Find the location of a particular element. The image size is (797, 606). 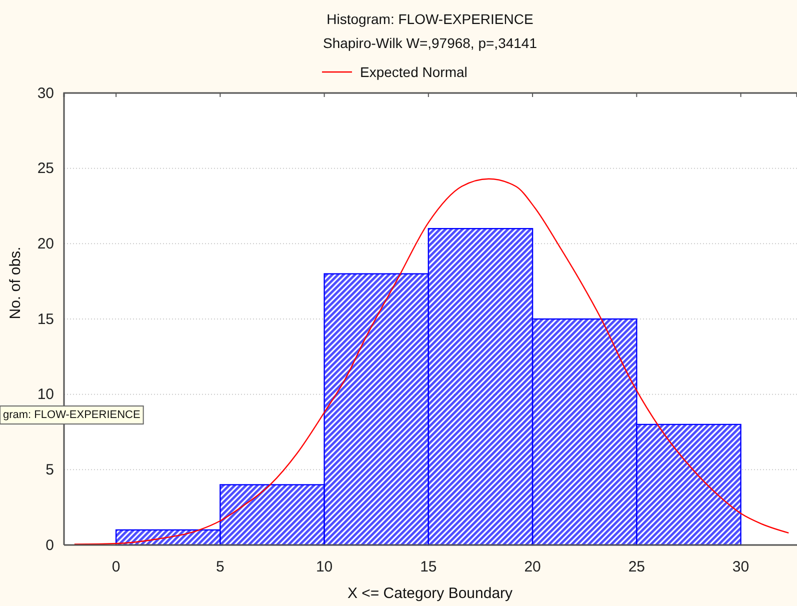

chart-title: Histogram: FLOW-EXPERIENCE is located at coordinates (430, 19).